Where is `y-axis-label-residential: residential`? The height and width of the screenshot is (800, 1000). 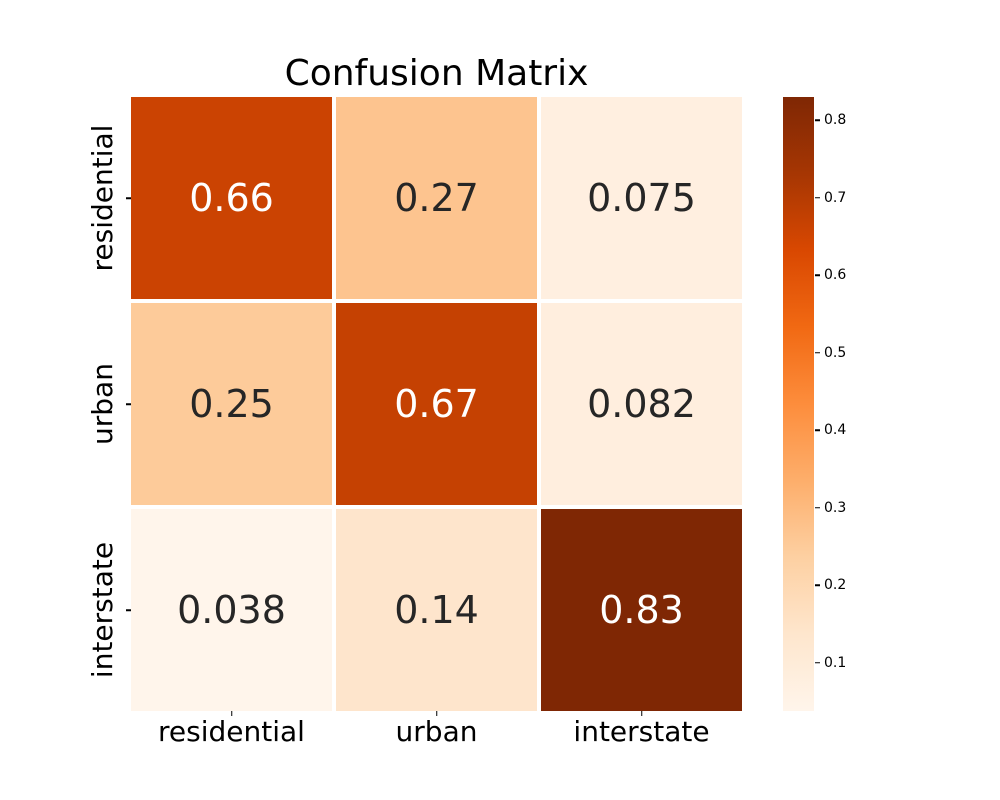
y-axis-label-residential: residential is located at coordinates (102, 198).